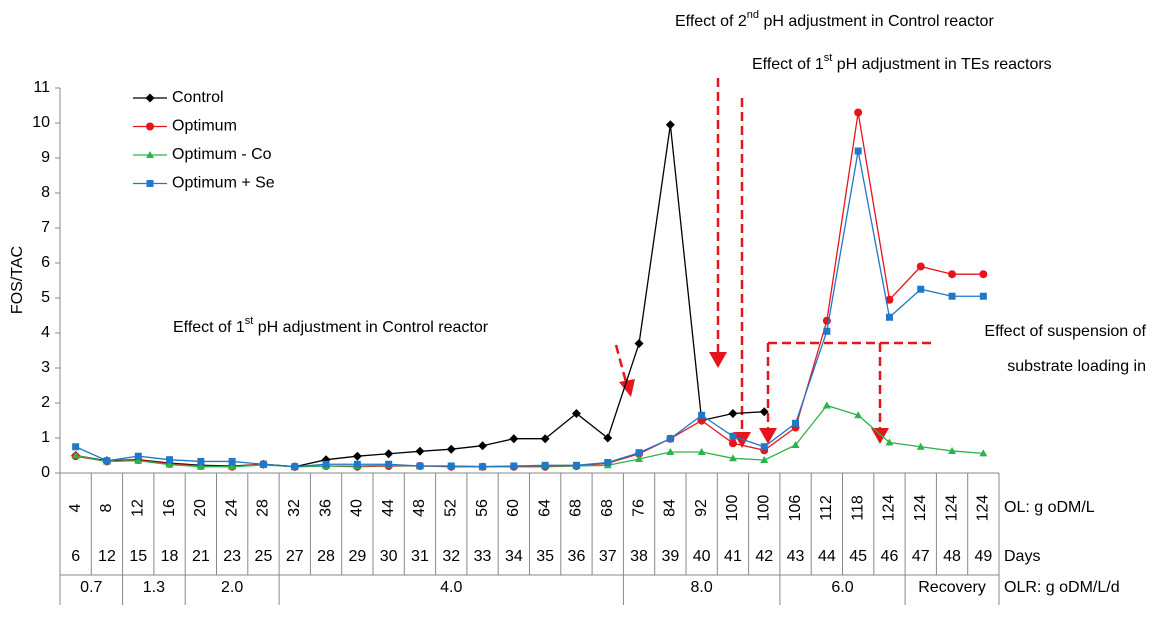 The image size is (1161, 629). What do you see at coordinates (388, 508) in the screenshot?
I see `x-tick-label: 44` at bounding box center [388, 508].